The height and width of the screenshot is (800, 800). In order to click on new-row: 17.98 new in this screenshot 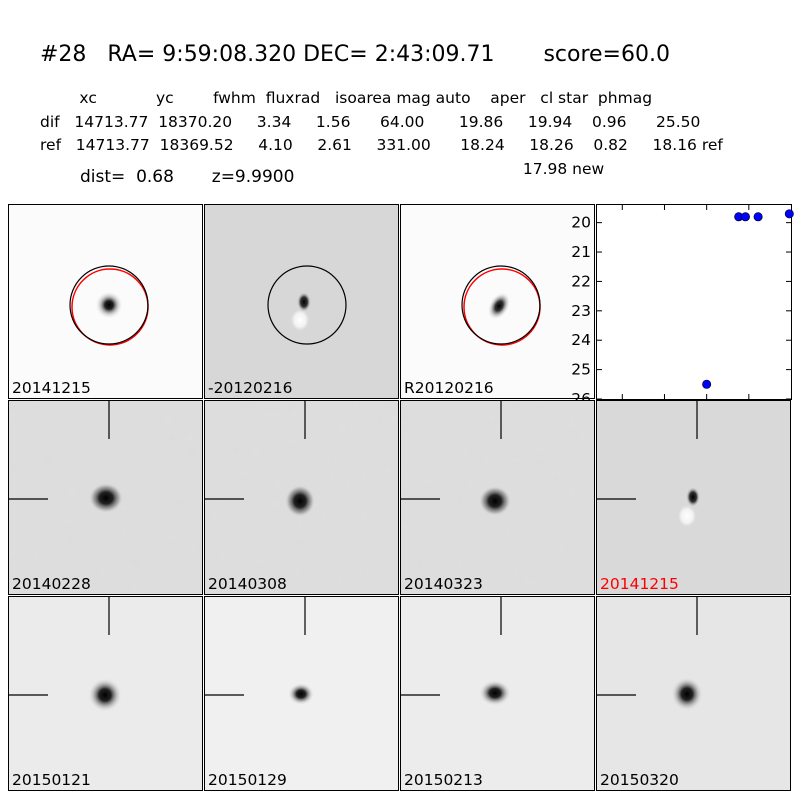, I will do `click(322, 169)`.